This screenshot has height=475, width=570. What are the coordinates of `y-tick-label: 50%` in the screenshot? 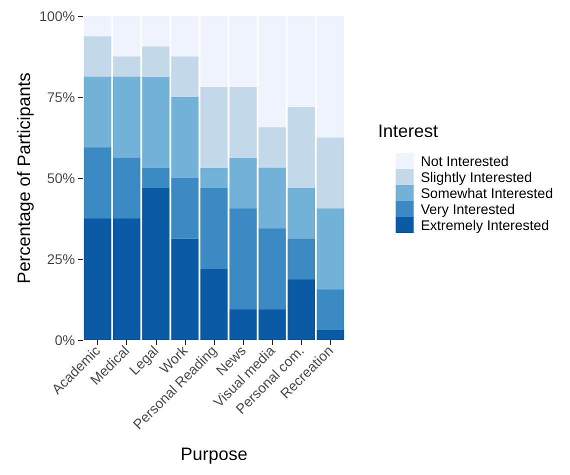 It's located at (60, 178).